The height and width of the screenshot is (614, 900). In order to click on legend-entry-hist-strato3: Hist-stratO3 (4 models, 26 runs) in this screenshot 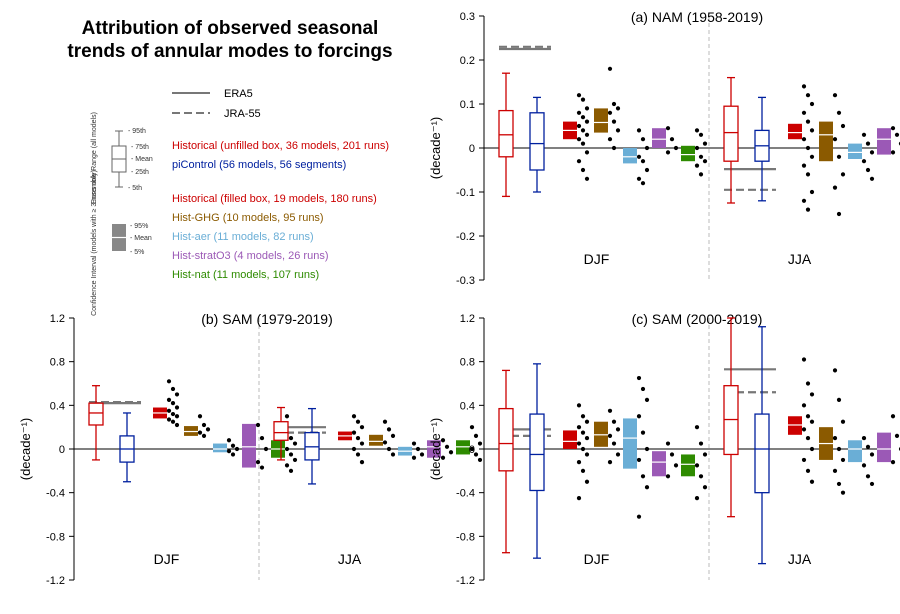, I will do `click(250, 256)`.